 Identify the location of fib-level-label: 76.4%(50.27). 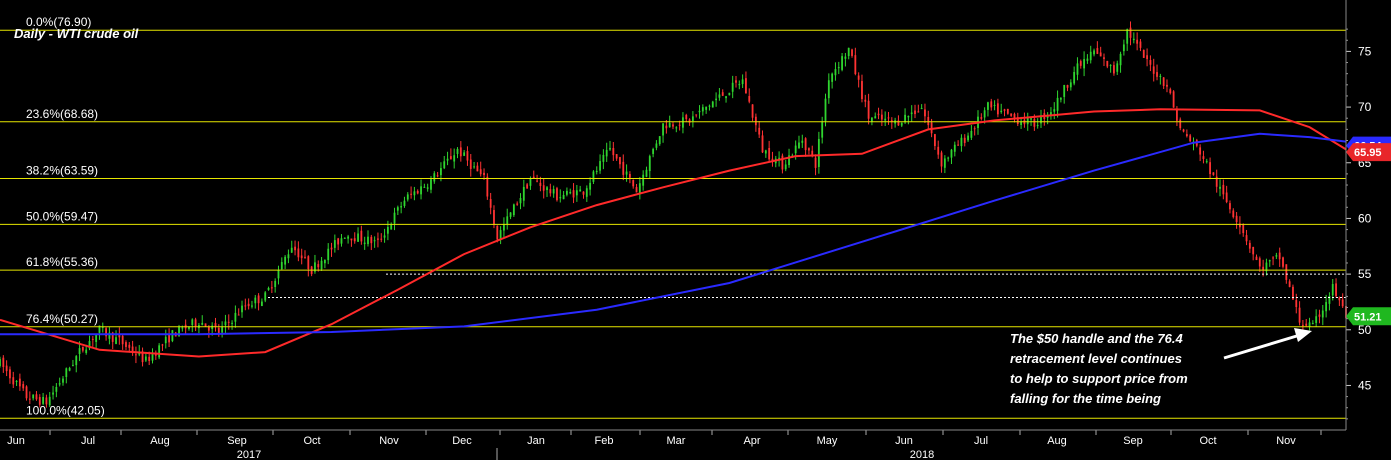
(62, 319).